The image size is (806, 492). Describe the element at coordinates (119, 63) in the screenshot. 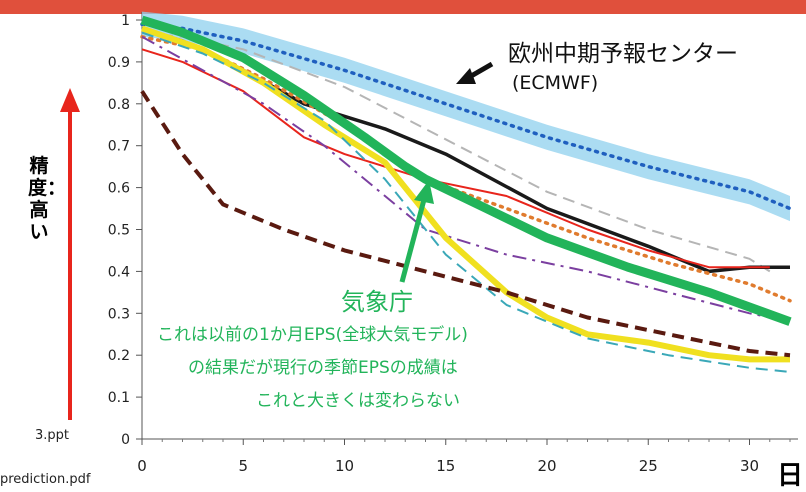

I see `y-tick-label: 0.9` at that location.